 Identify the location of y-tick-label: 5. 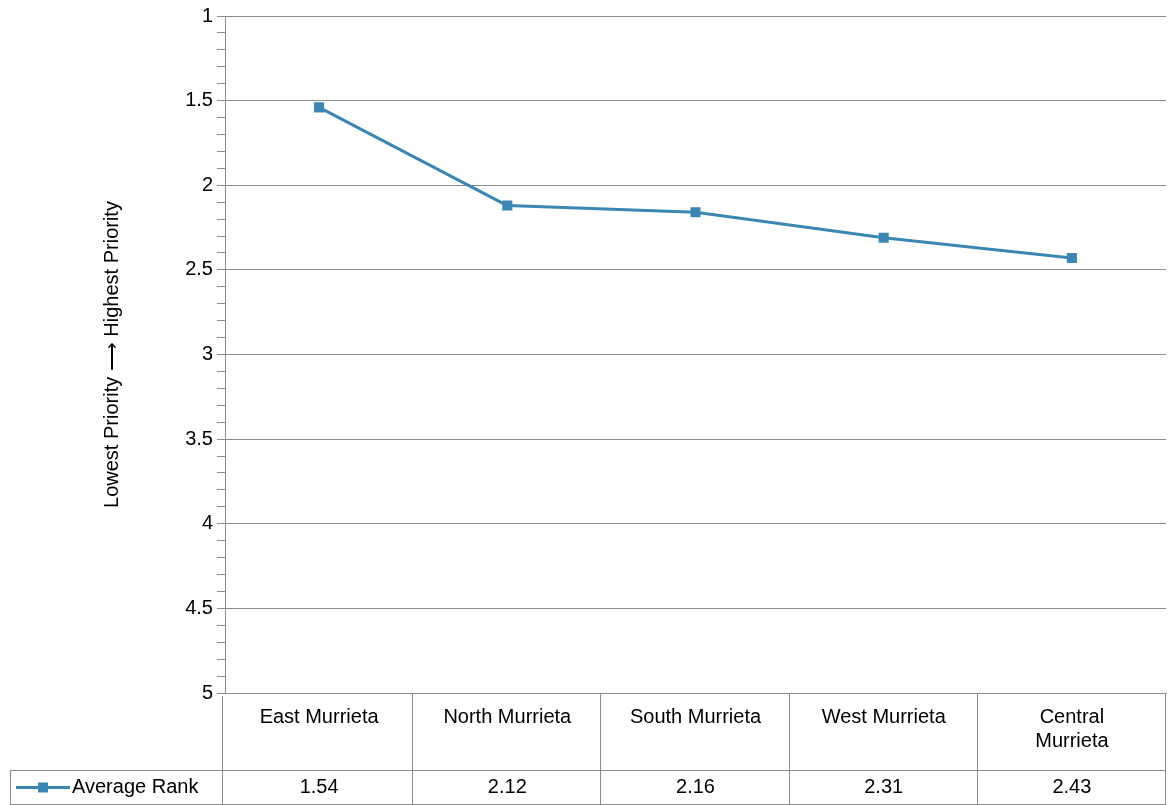
(207, 691).